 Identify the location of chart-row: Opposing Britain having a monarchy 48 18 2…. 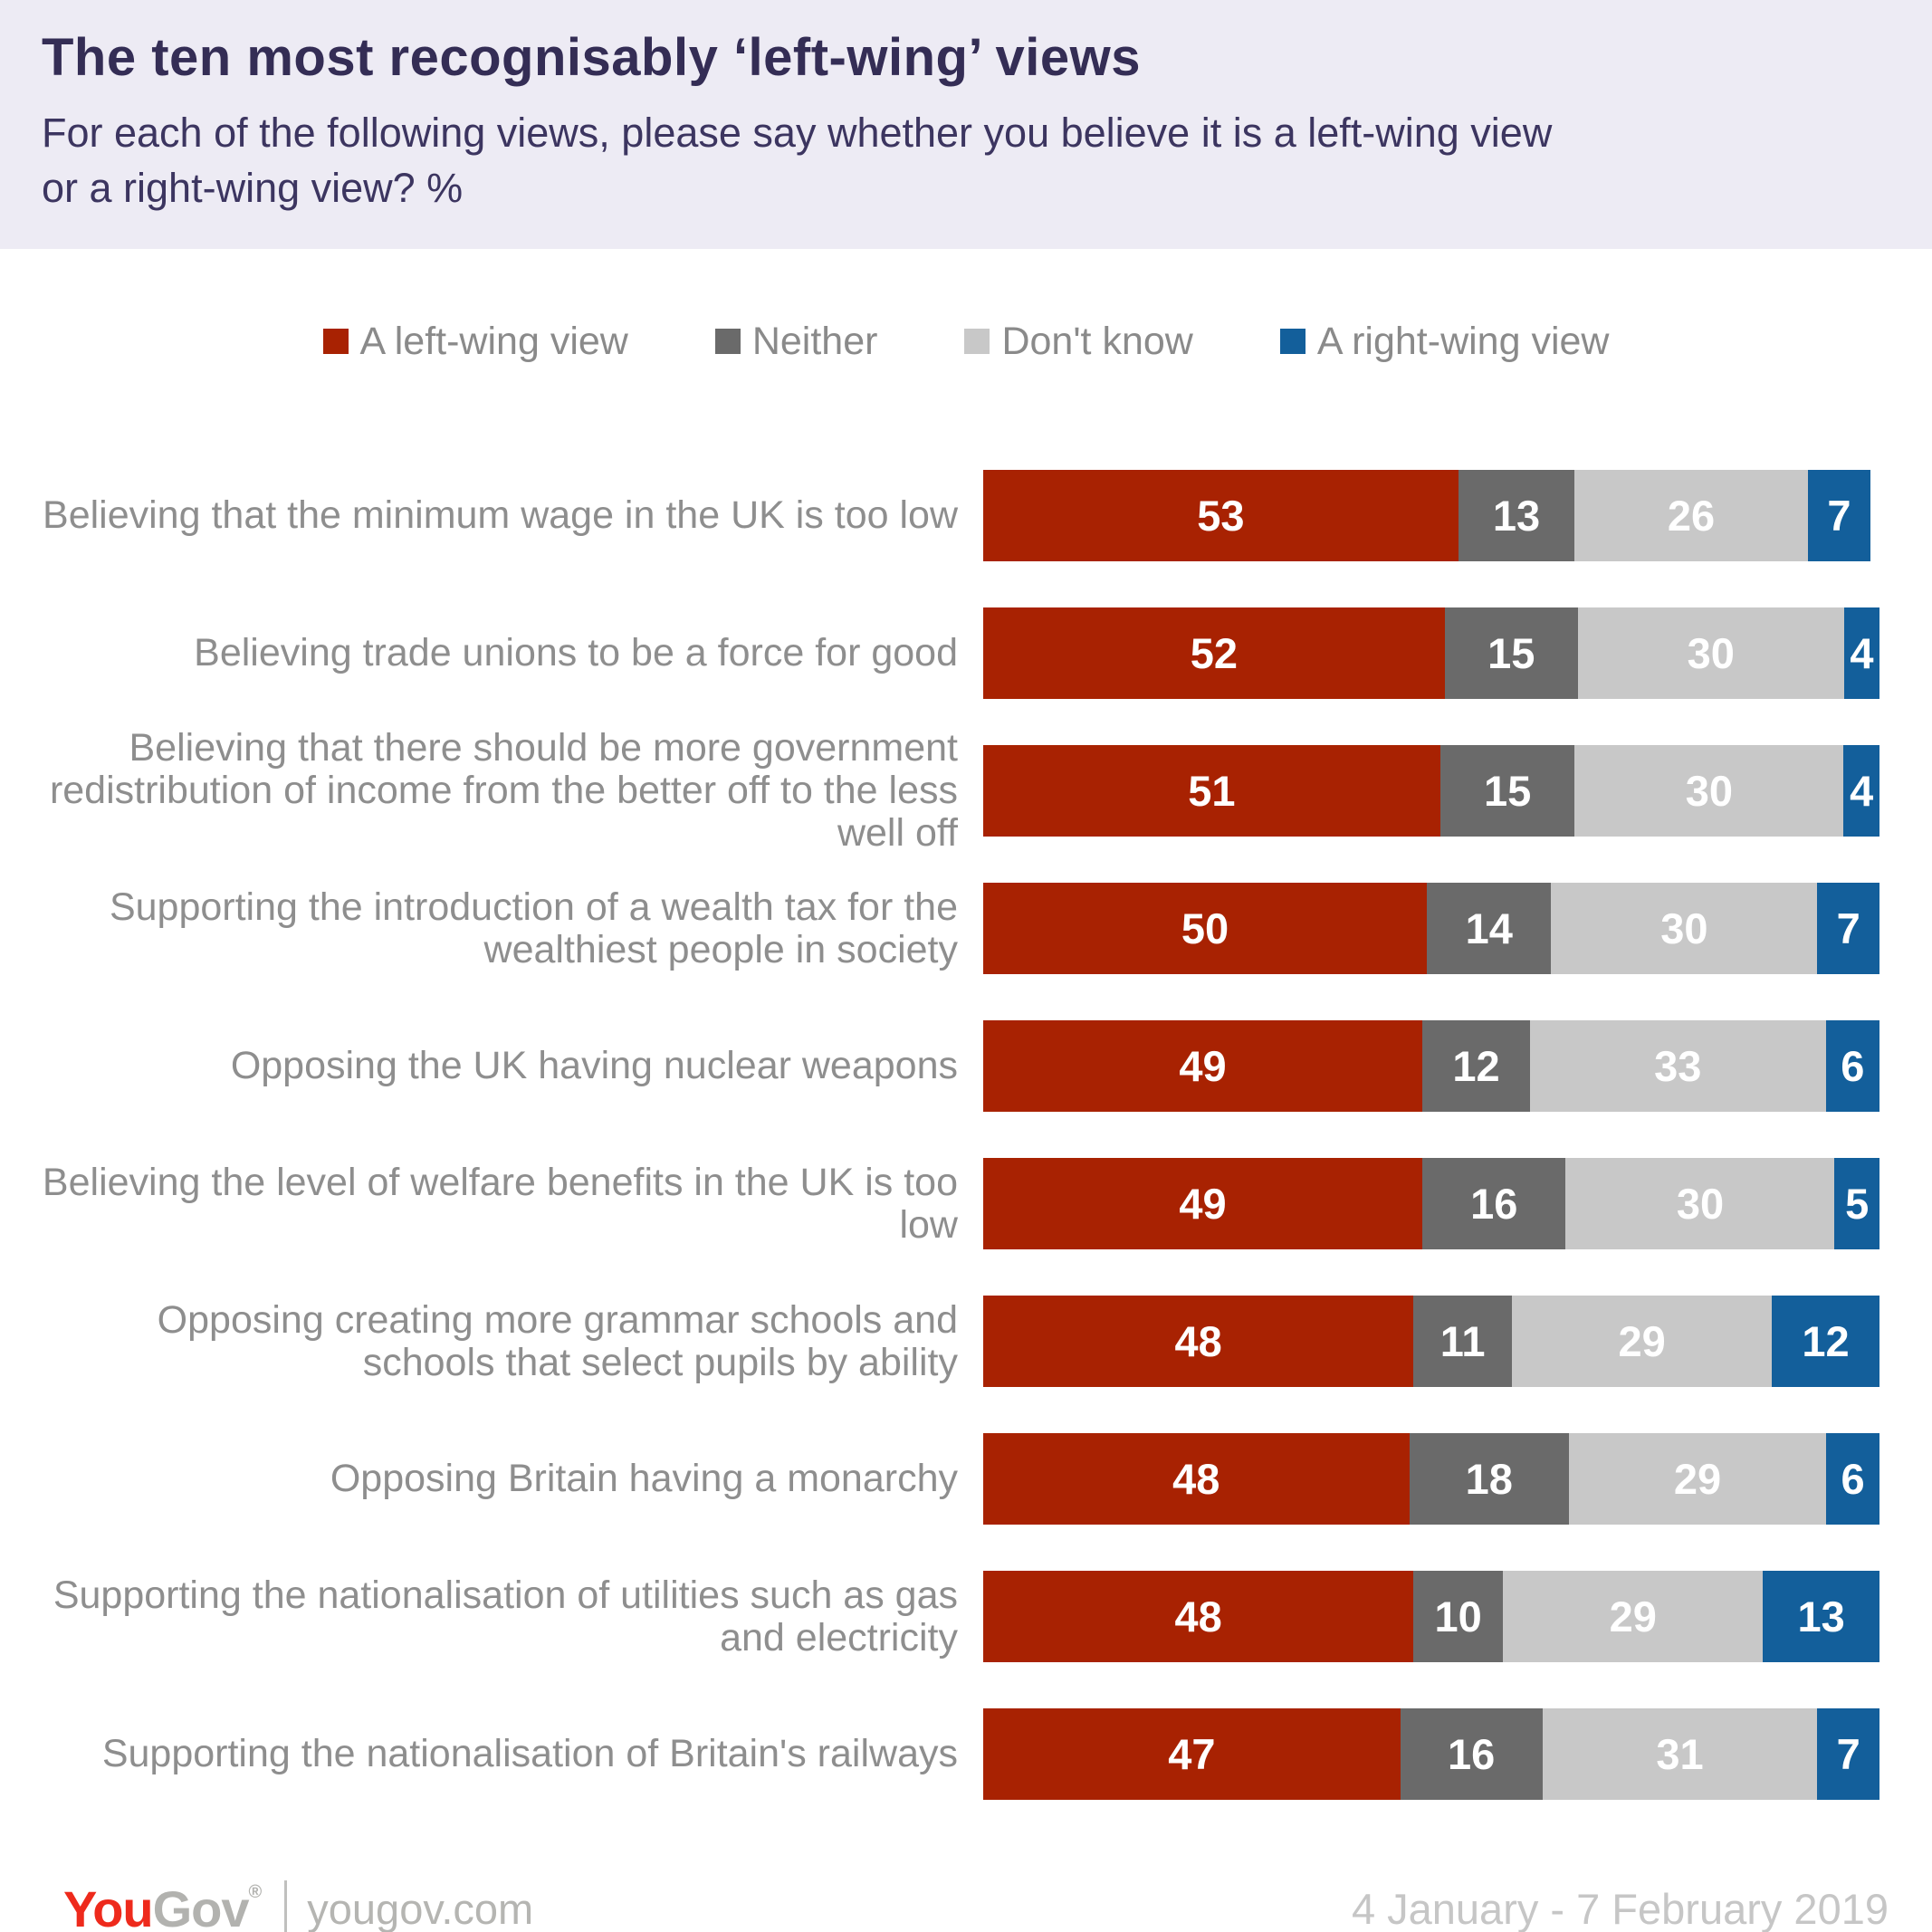
(984, 1479).